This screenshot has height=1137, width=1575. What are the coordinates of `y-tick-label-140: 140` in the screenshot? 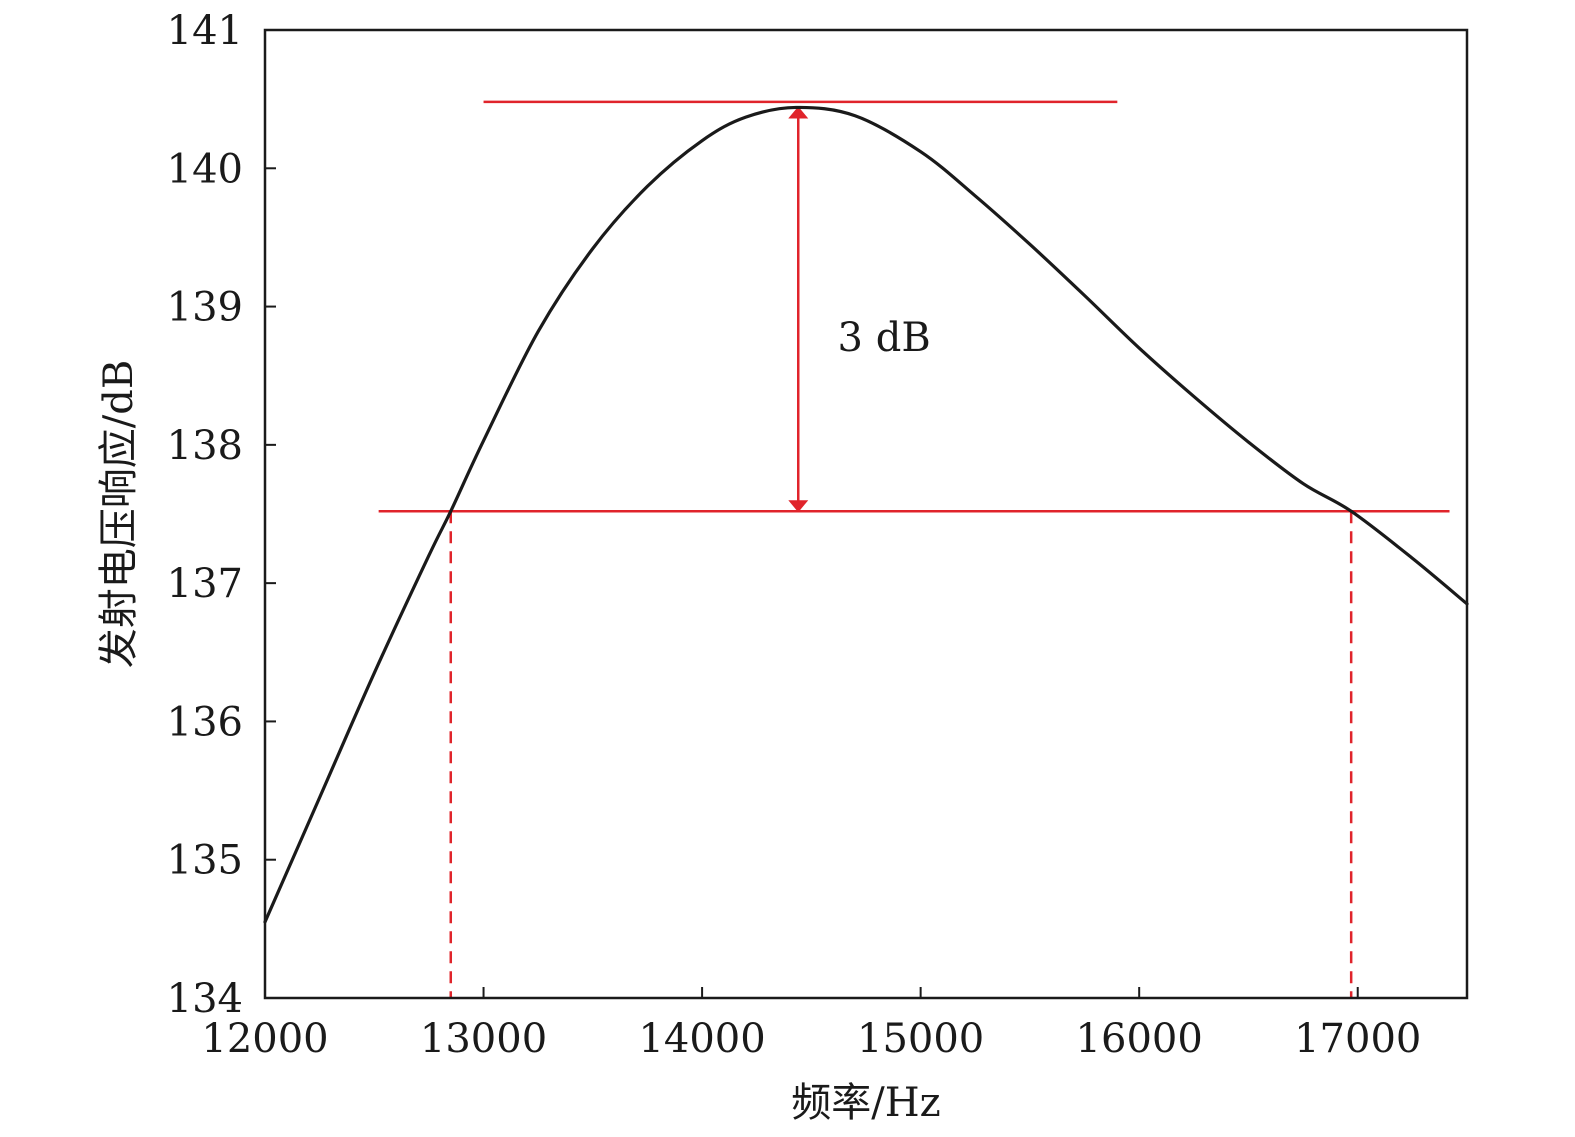 It's located at (205, 169).